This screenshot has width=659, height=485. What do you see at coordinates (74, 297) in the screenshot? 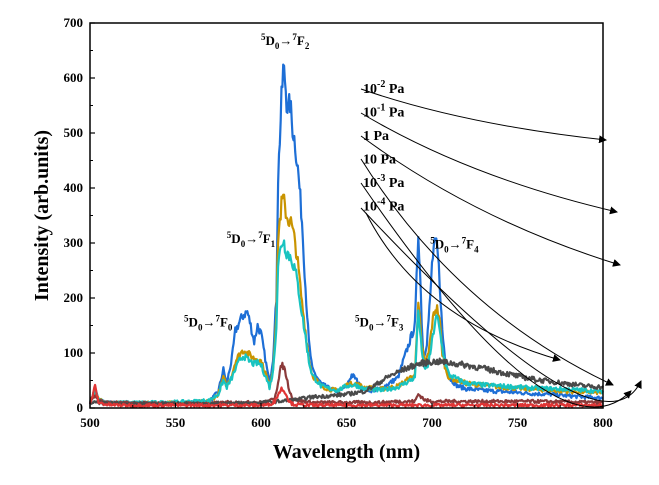
I see `y-tick-label: 200` at bounding box center [74, 297].